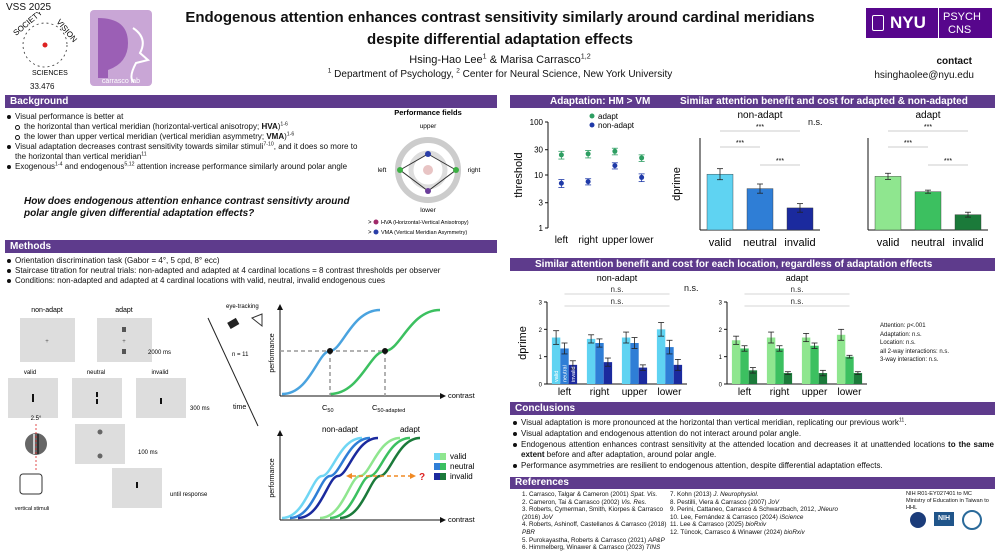  Describe the element at coordinates (725, 517) in the screenshot. I see `text-run: 10. Lee, Fernández & Carrasco (2024)` at that location.